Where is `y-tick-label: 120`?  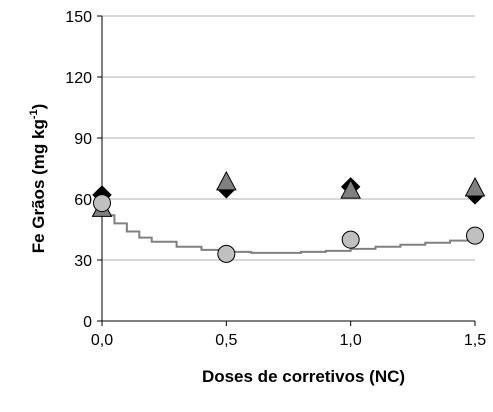 y-tick-label: 120 is located at coordinates (78, 78).